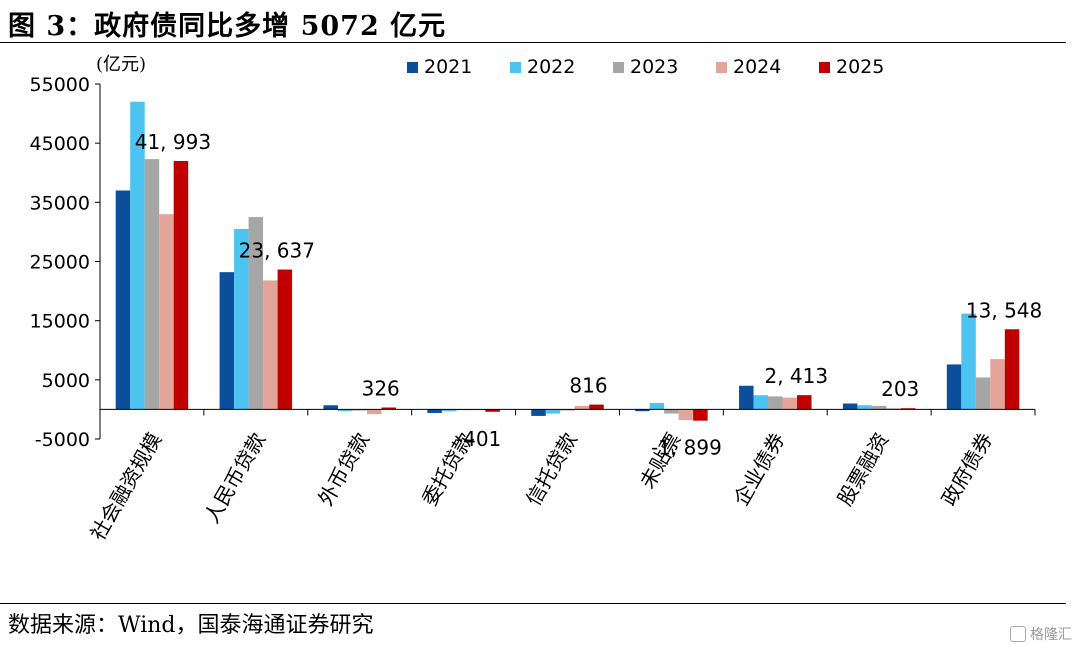 The width and height of the screenshot is (1080, 652). What do you see at coordinates (125, 487) in the screenshot?
I see `category-label: 社会融资规模` at bounding box center [125, 487].